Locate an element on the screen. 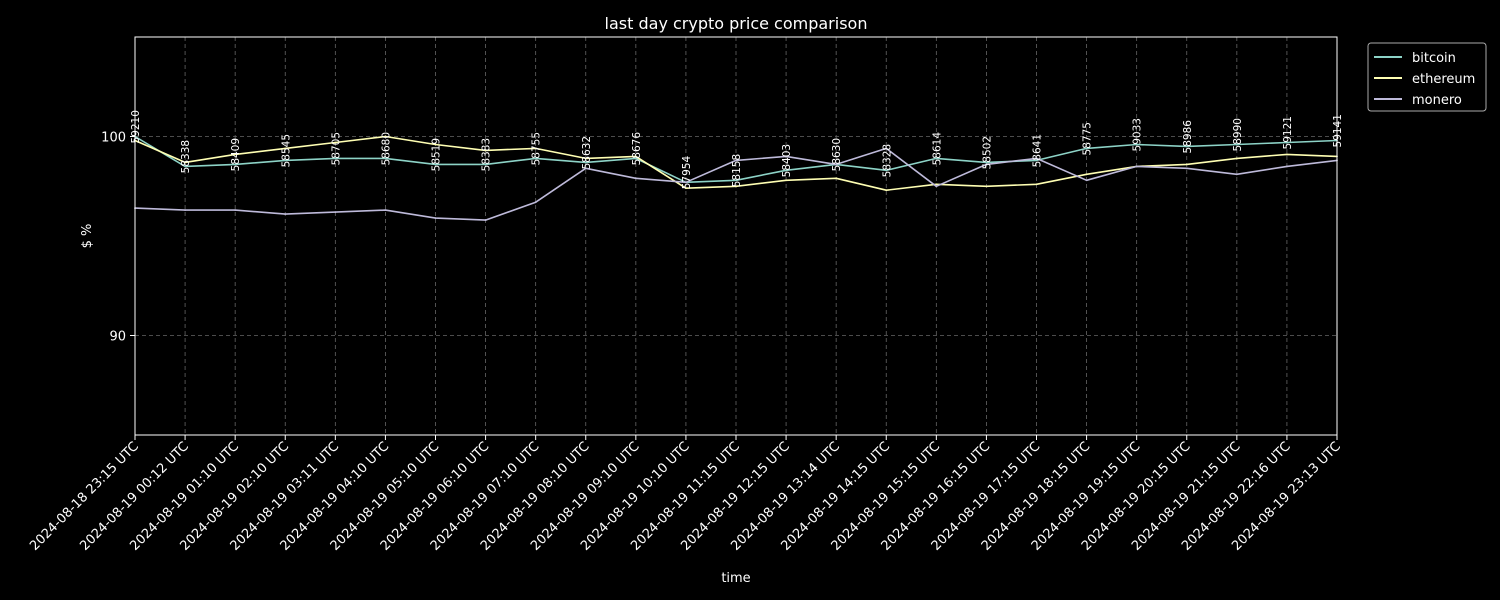 The height and width of the screenshot is (600, 1500). series-lines is located at coordinates (736, 178).